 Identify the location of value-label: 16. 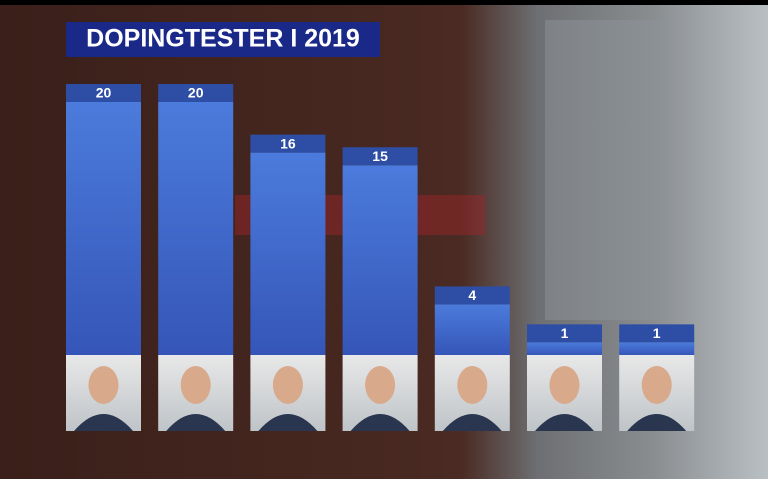
(288, 143).